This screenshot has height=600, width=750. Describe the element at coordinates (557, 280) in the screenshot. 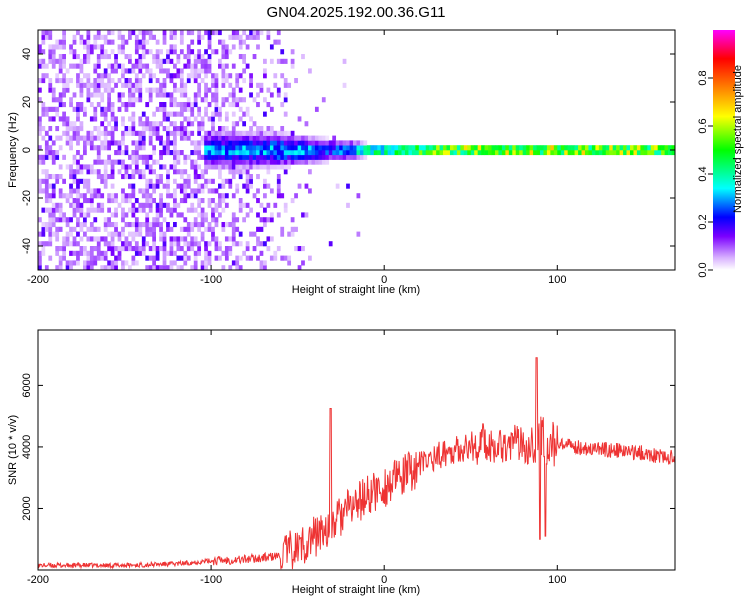

I see `x-tick-label: 100` at that location.